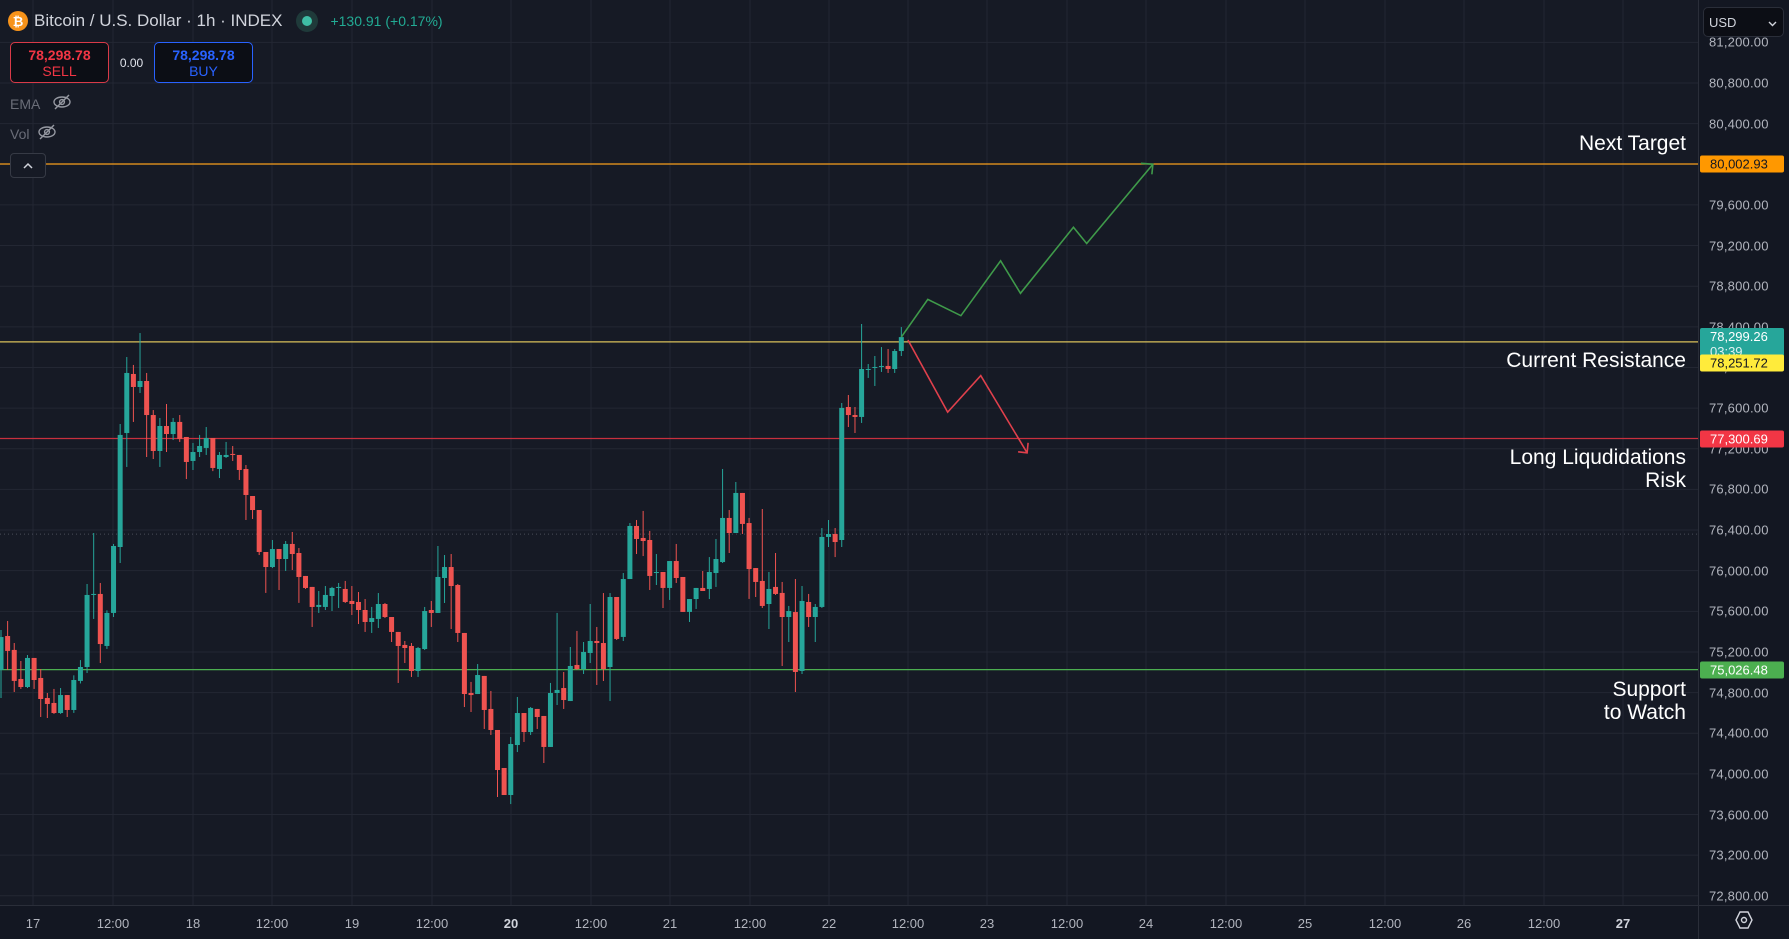 Image resolution: width=1789 pixels, height=939 pixels. What do you see at coordinates (1739, 652) in the screenshot?
I see `price-tick-label: 75,200.00` at bounding box center [1739, 652].